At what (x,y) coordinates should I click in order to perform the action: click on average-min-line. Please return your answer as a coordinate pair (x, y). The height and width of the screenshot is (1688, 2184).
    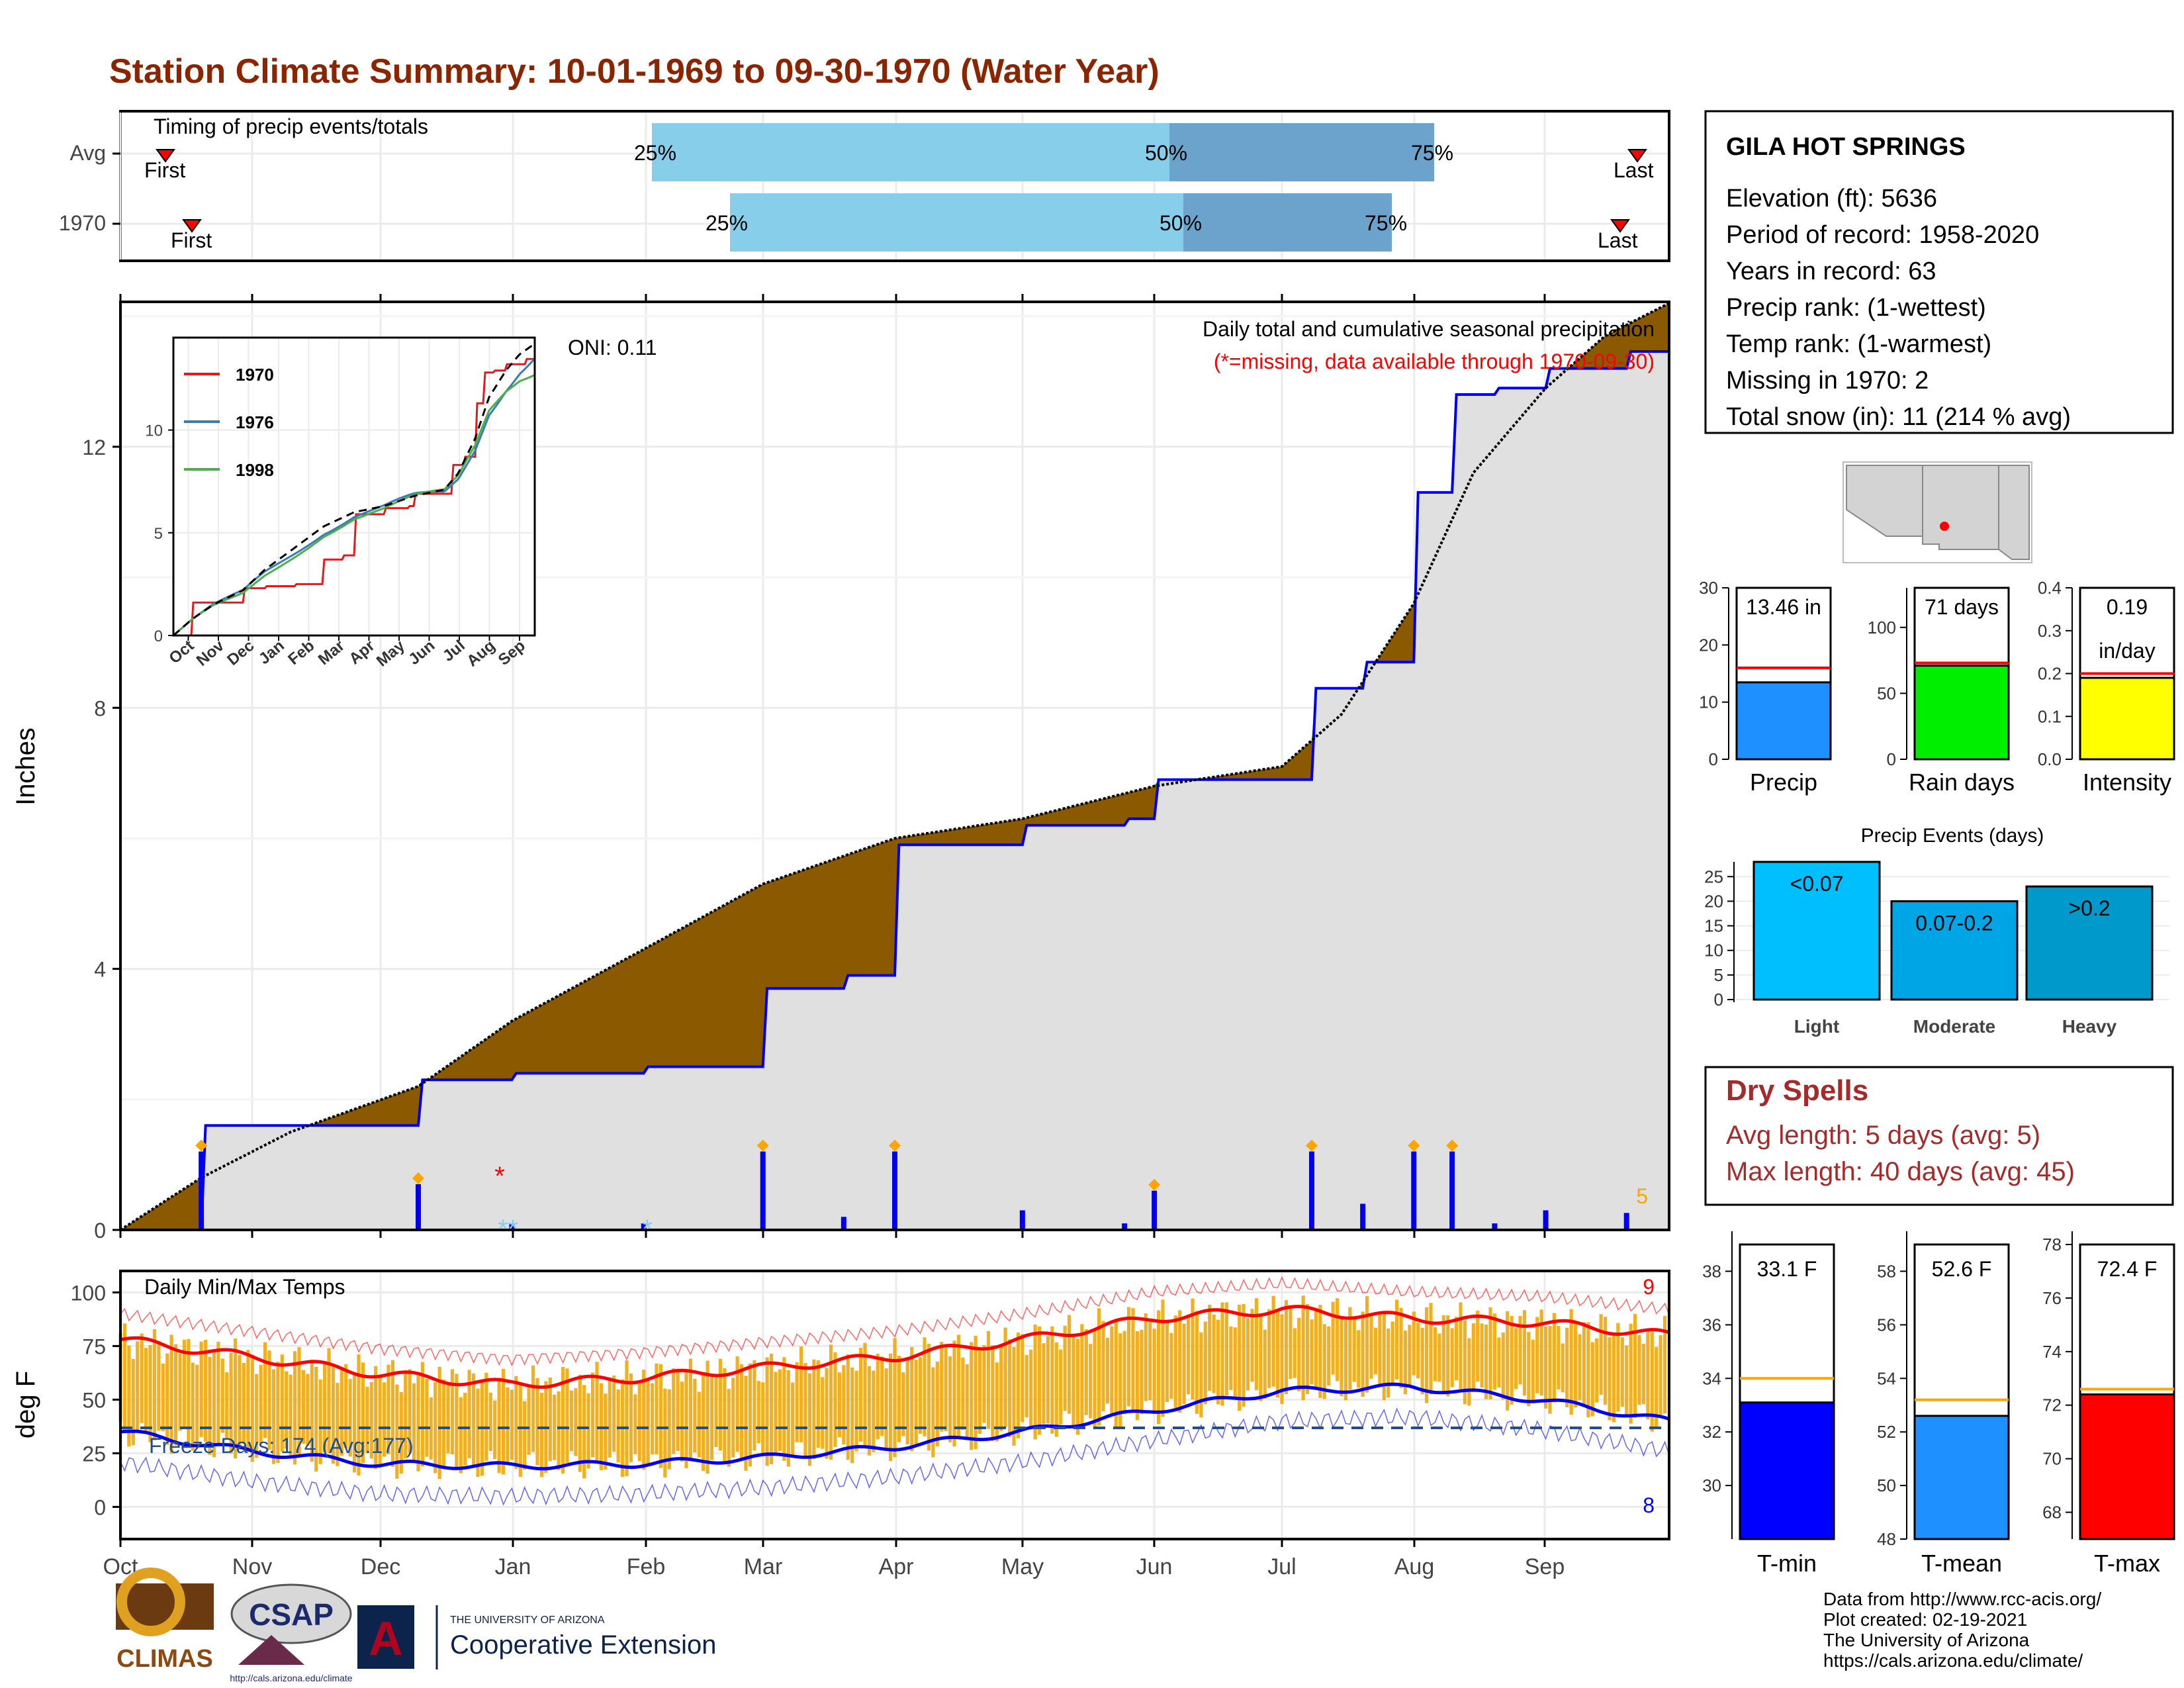
    Looking at the image, I should click on (895, 1426).